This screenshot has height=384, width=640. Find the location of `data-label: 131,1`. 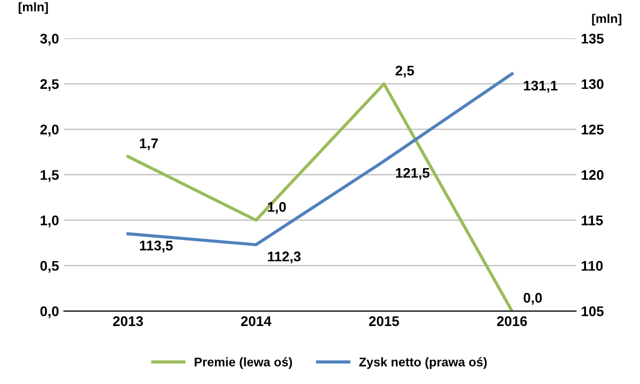

data-label: 131,1 is located at coordinates (541, 86).